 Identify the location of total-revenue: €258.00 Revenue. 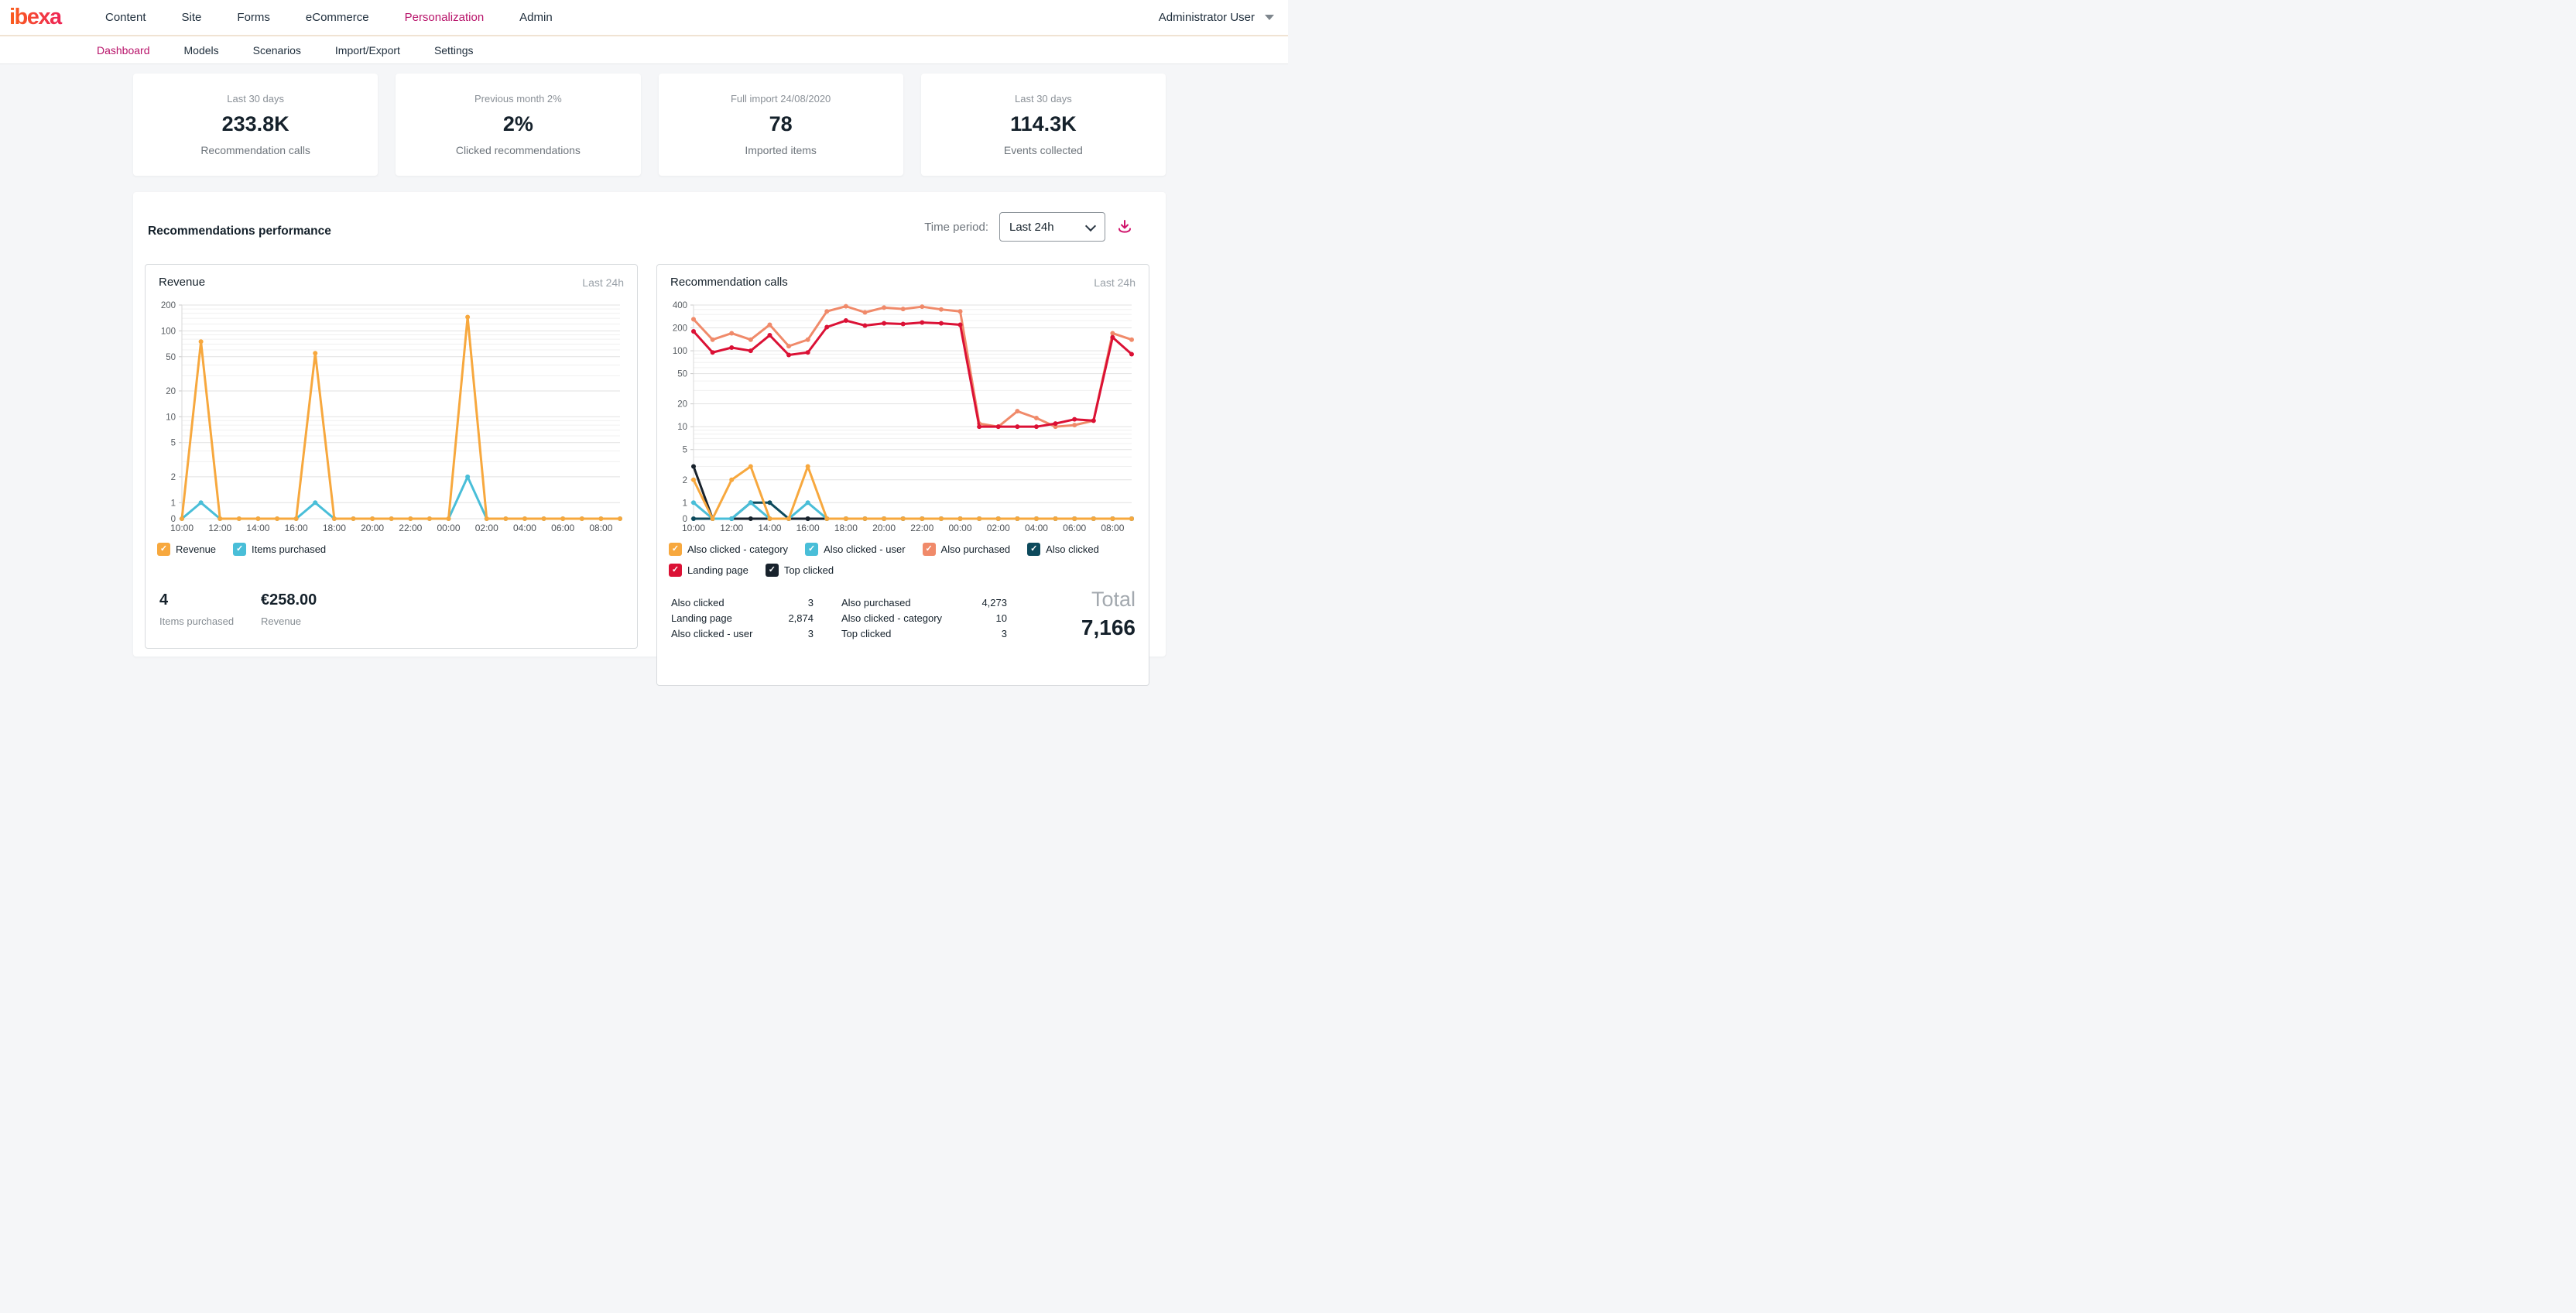
(289, 609).